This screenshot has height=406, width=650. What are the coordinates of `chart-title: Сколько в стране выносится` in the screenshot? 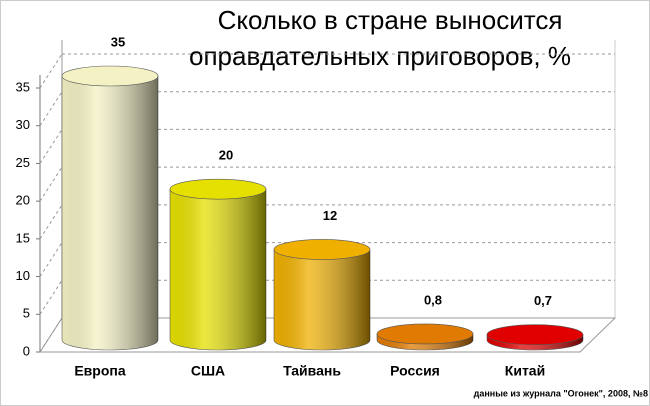 It's located at (390, 20).